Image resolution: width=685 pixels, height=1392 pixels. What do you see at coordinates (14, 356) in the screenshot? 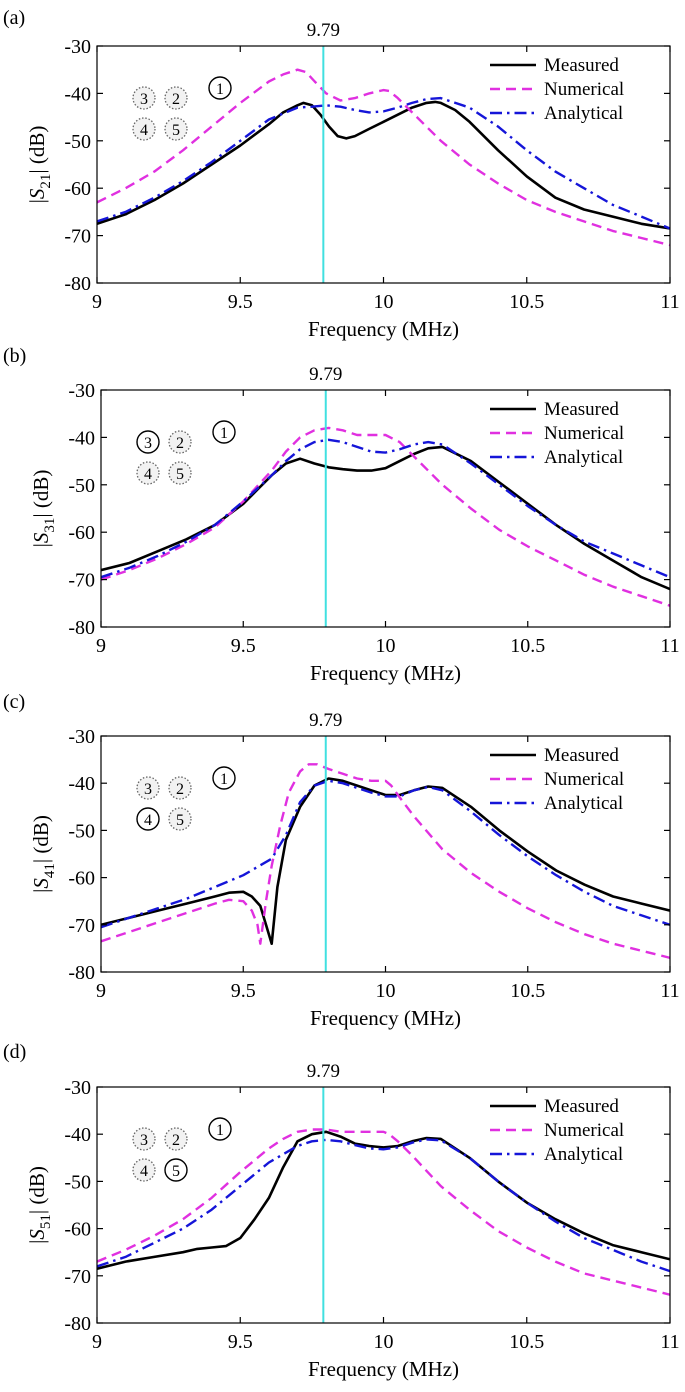
I see `panel-label: (b)` at bounding box center [14, 356].